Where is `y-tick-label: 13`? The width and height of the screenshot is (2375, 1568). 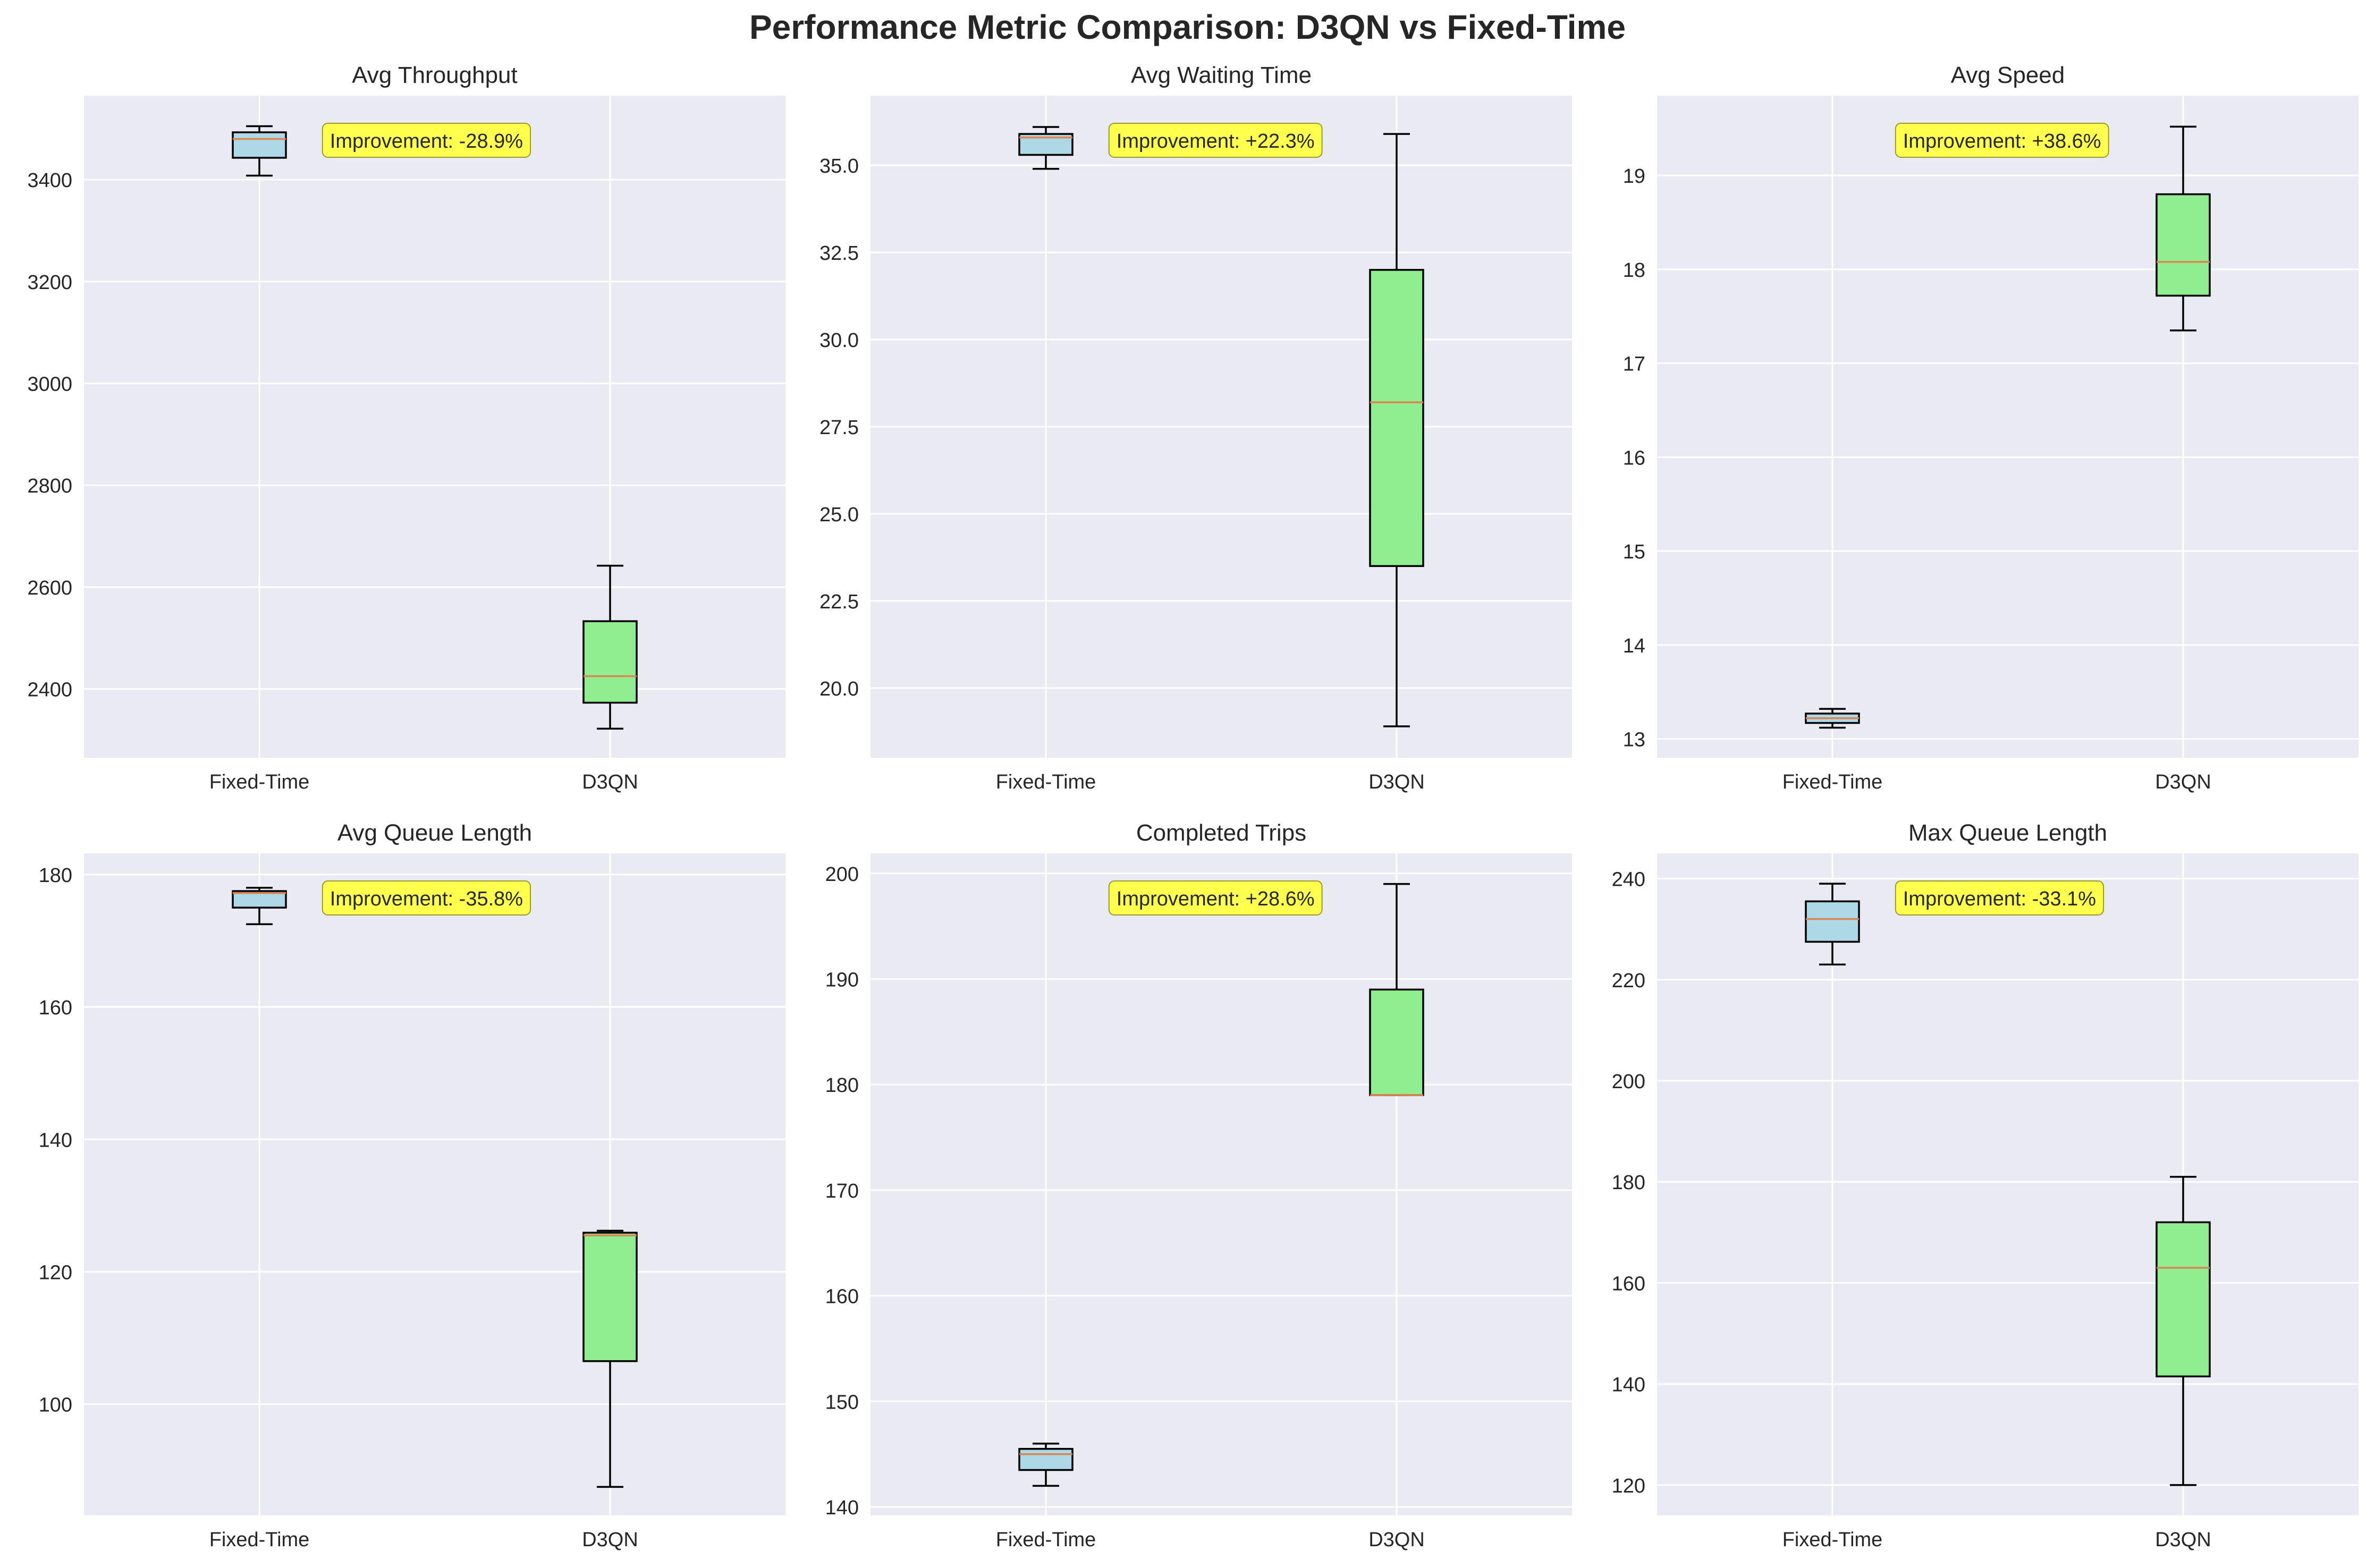 y-tick-label: 13 is located at coordinates (1634, 740).